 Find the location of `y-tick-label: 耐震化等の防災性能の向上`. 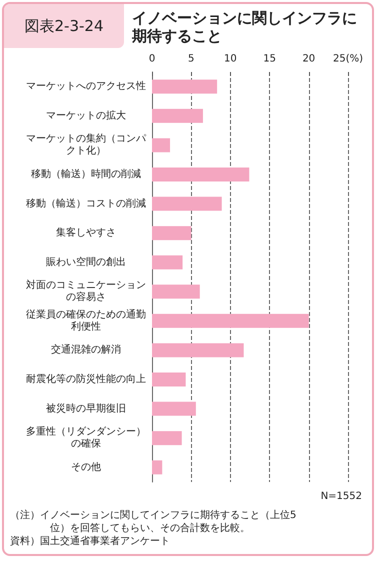

y-tick-label: 耐震化等の防災性能の向上 is located at coordinates (86, 379).